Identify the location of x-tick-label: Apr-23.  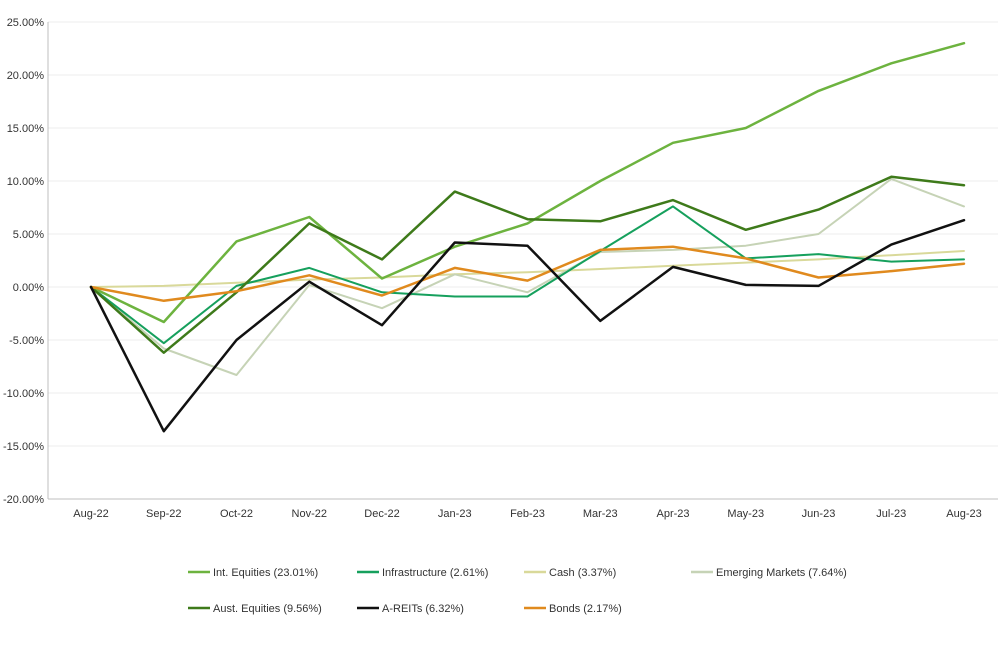
(672, 514).